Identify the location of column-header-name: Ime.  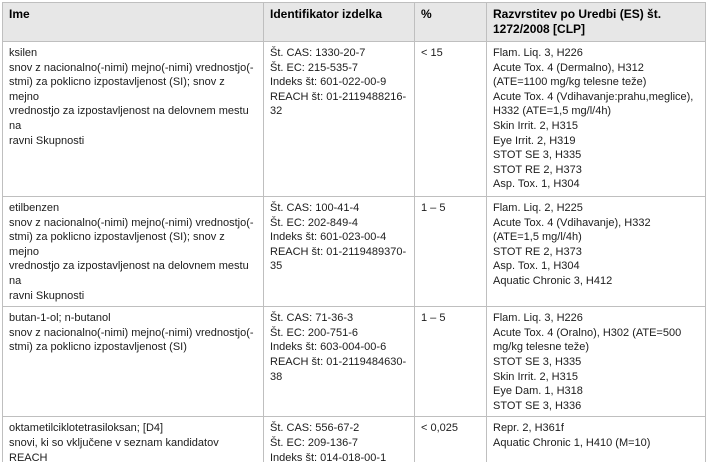
(133, 22).